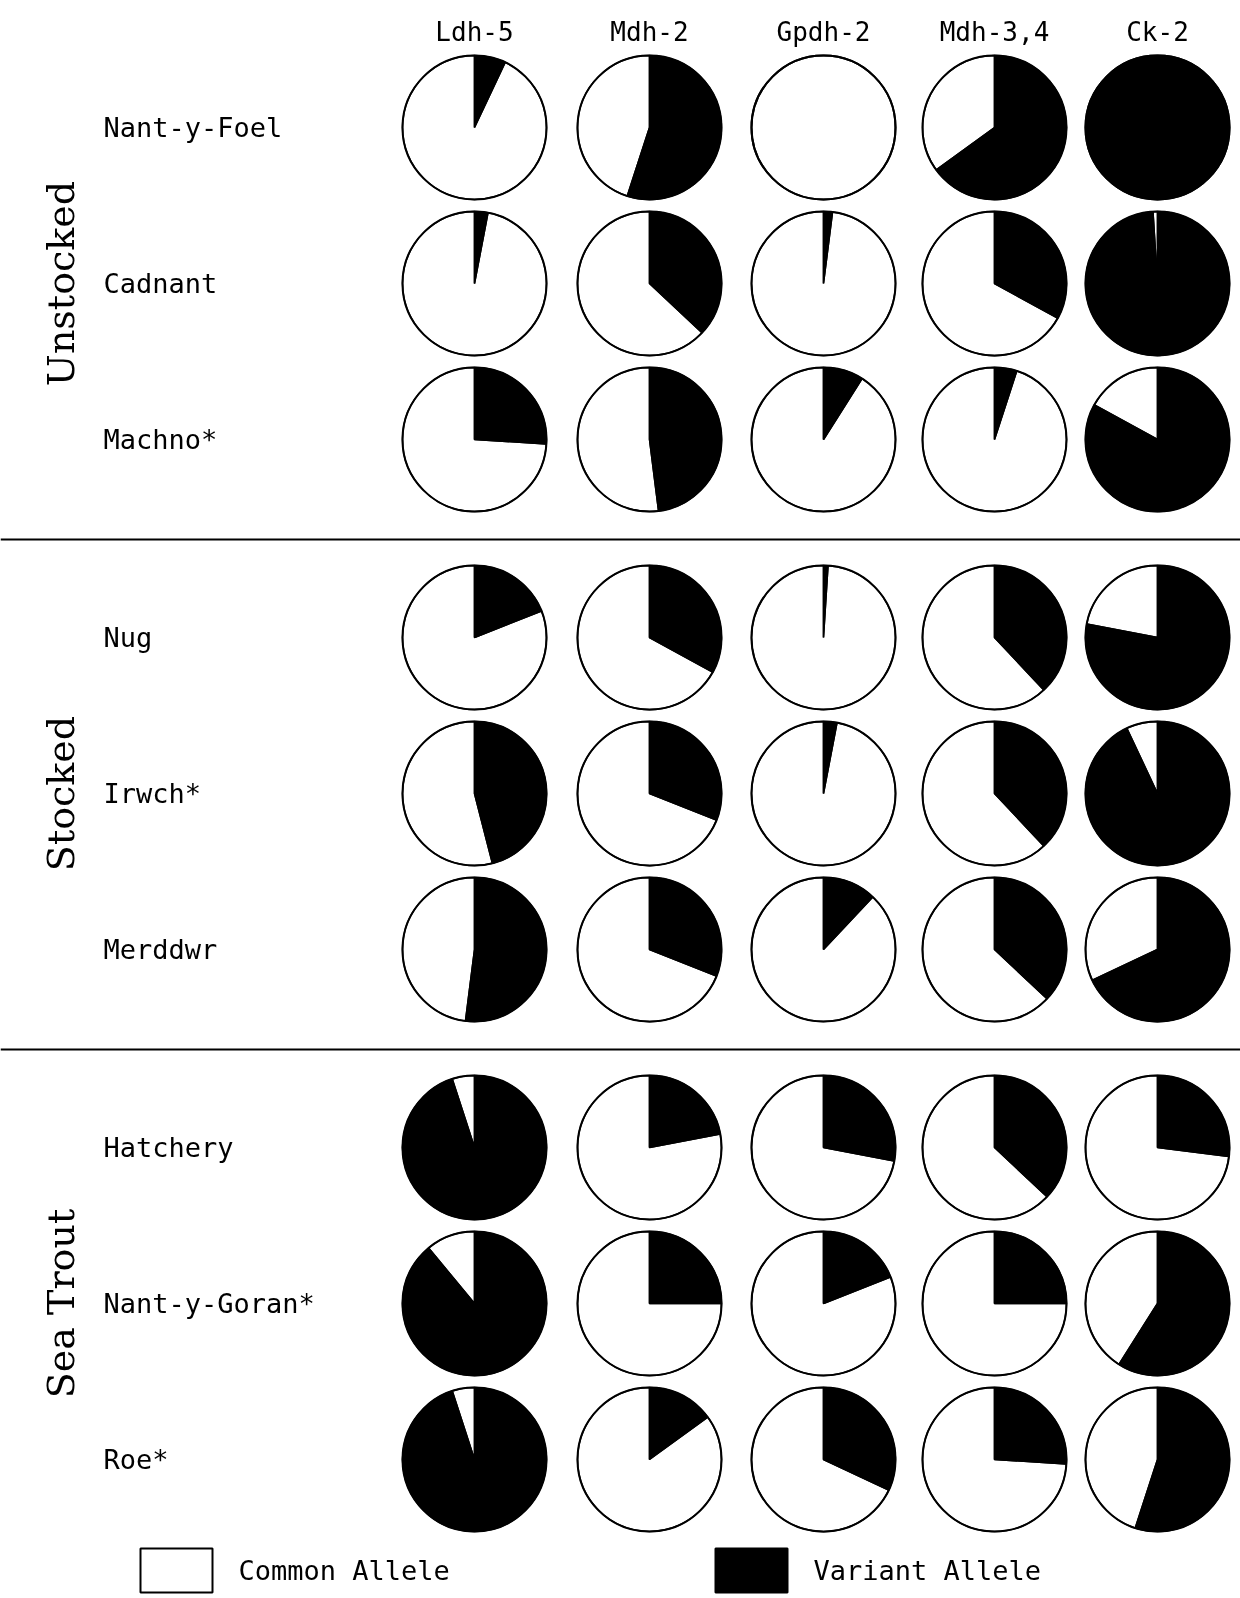  Describe the element at coordinates (1157, 31) in the screenshot. I see `slice-label: Ck-2` at that location.